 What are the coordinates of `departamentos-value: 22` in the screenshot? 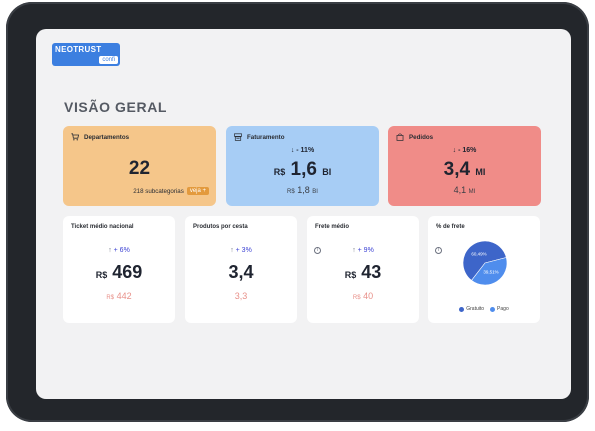 It's located at (139, 168).